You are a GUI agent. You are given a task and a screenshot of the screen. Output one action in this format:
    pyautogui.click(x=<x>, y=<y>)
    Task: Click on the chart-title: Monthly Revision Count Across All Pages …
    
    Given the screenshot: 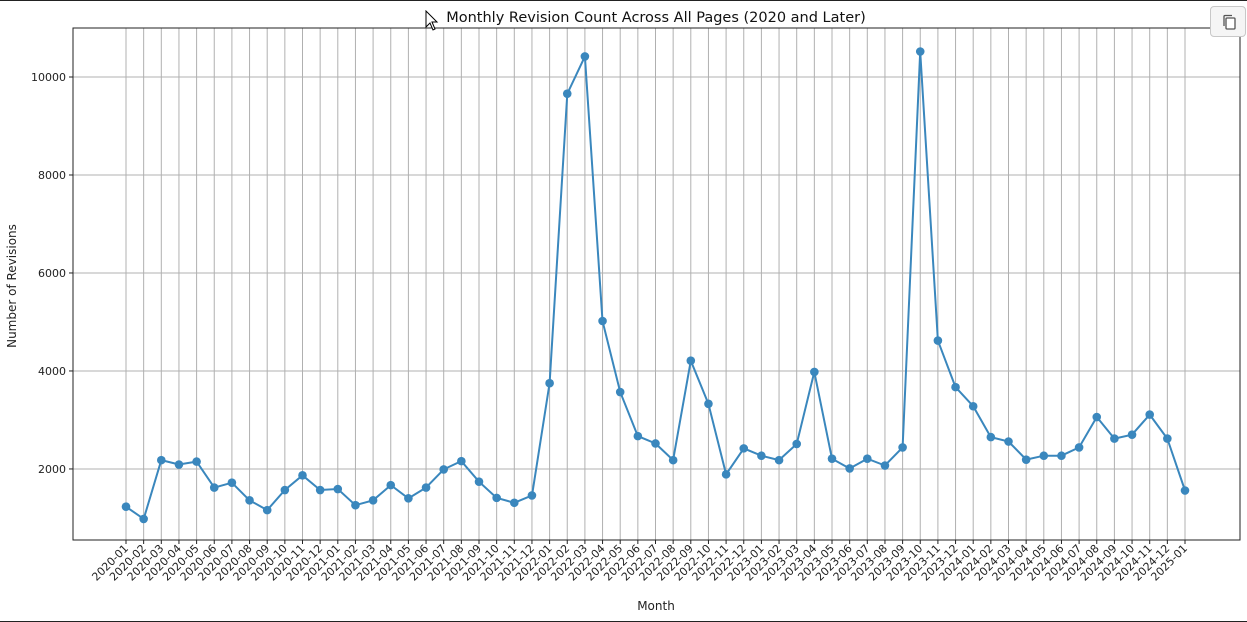 What is the action you would take?
    pyautogui.click(x=656, y=18)
    